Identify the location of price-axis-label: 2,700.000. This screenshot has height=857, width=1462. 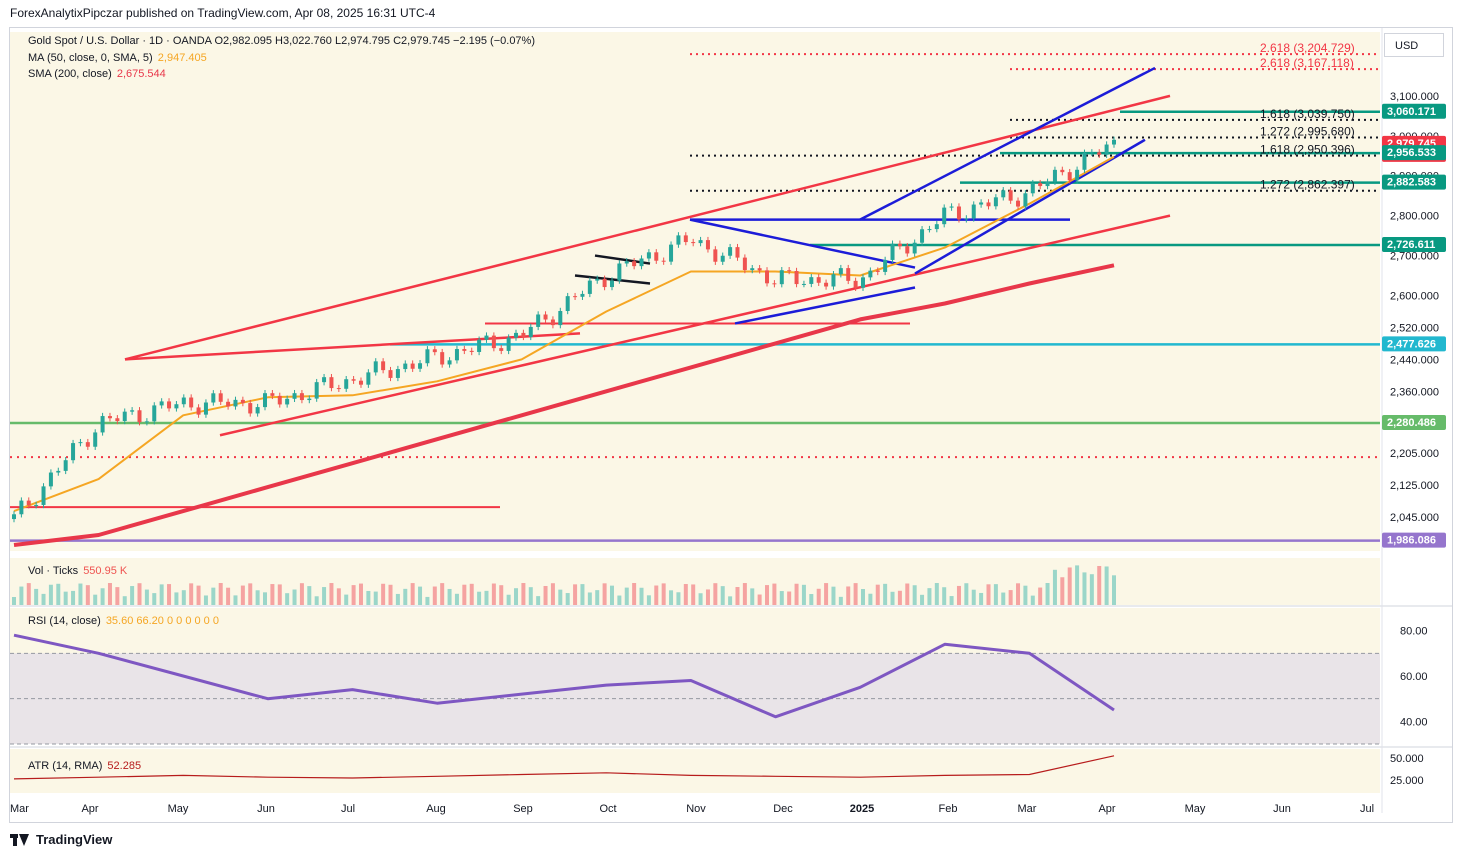
(1414, 257).